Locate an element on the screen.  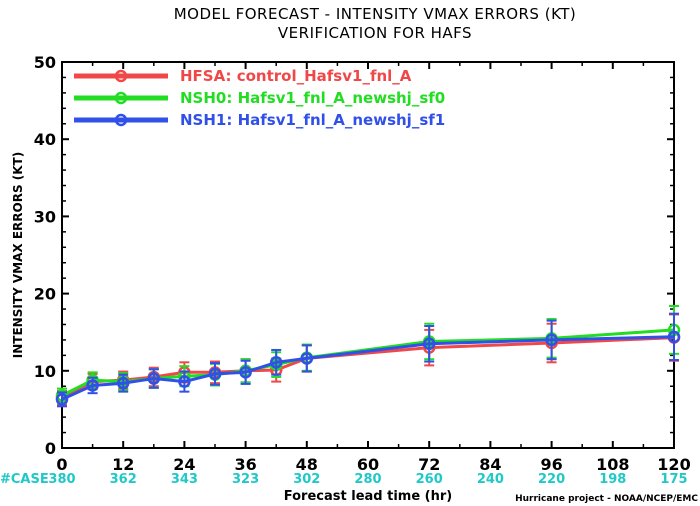
case-count: 380 is located at coordinates (61, 479).